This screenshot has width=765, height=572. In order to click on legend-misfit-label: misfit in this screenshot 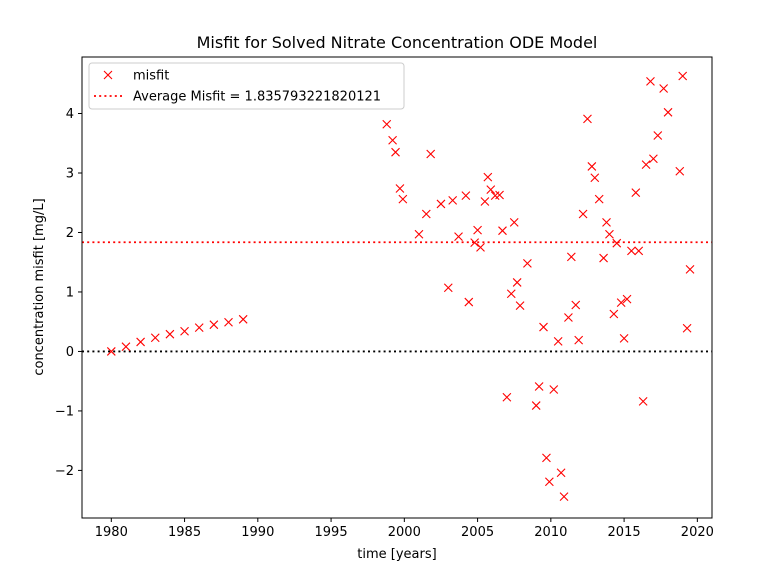, I will do `click(151, 76)`.